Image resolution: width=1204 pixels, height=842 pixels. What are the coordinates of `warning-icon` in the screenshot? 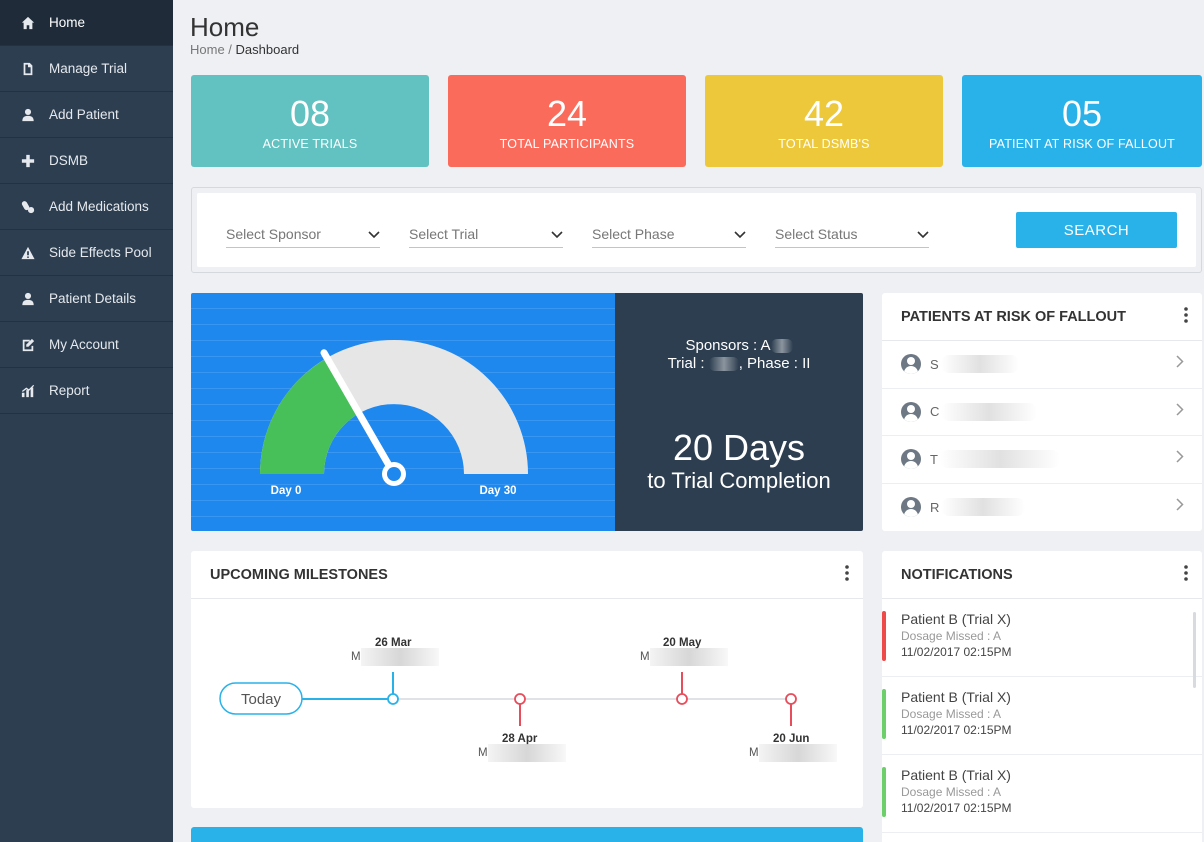 It's located at (28, 253).